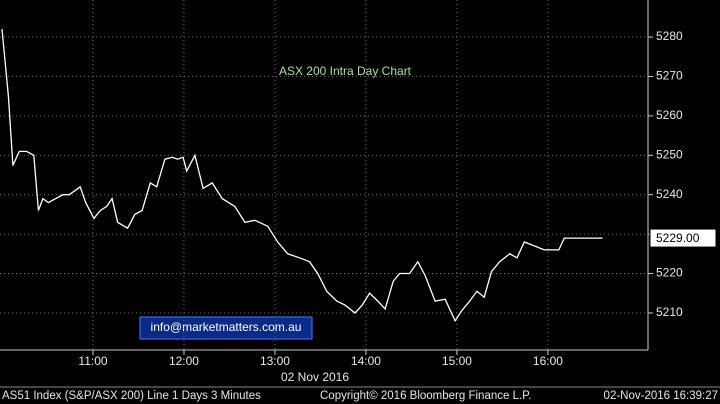 The width and height of the screenshot is (720, 404). What do you see at coordinates (184, 361) in the screenshot?
I see `x-tick-label: 12:00` at bounding box center [184, 361].